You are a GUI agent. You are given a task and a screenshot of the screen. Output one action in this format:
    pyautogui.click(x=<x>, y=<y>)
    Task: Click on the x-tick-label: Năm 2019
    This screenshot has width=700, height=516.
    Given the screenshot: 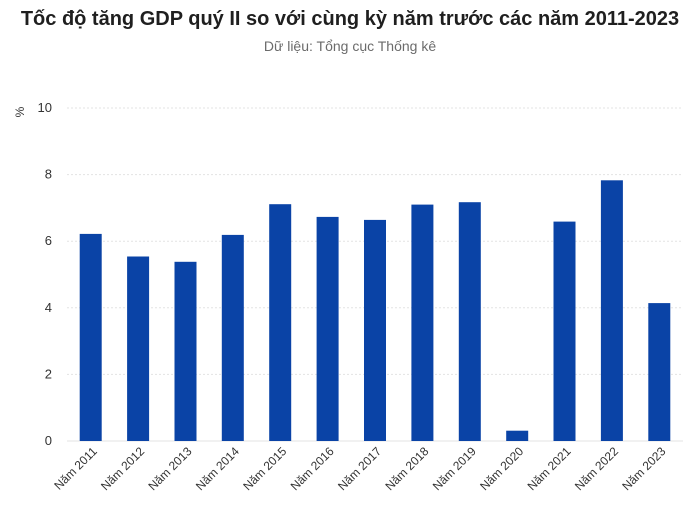 What is the action you would take?
    pyautogui.click(x=454, y=468)
    